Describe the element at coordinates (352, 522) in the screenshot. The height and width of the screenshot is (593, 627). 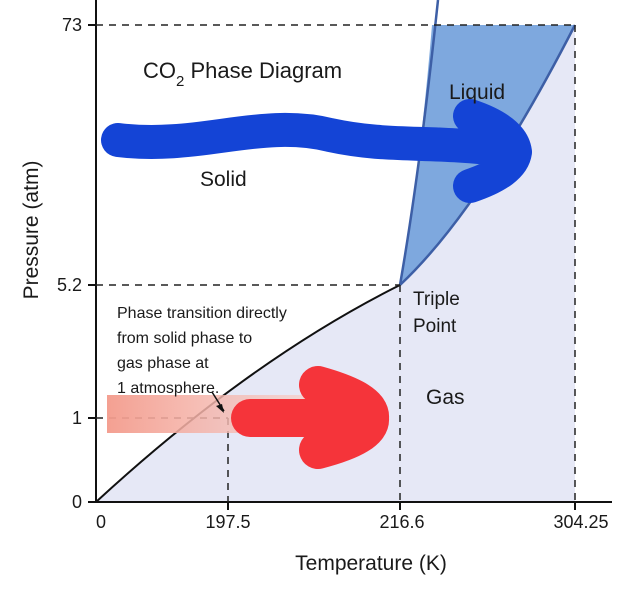
I see `x-tick-labels: 0 197.5 216.6 304.25` at that location.